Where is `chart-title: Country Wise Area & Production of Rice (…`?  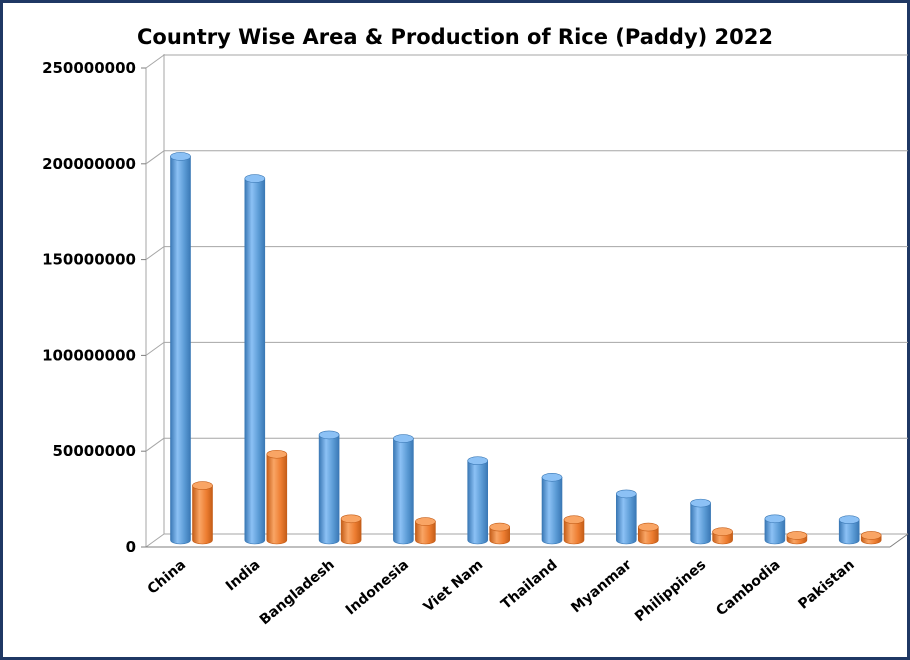 chart-title: Country Wise Area & Production of Rice (… is located at coordinates (455, 37).